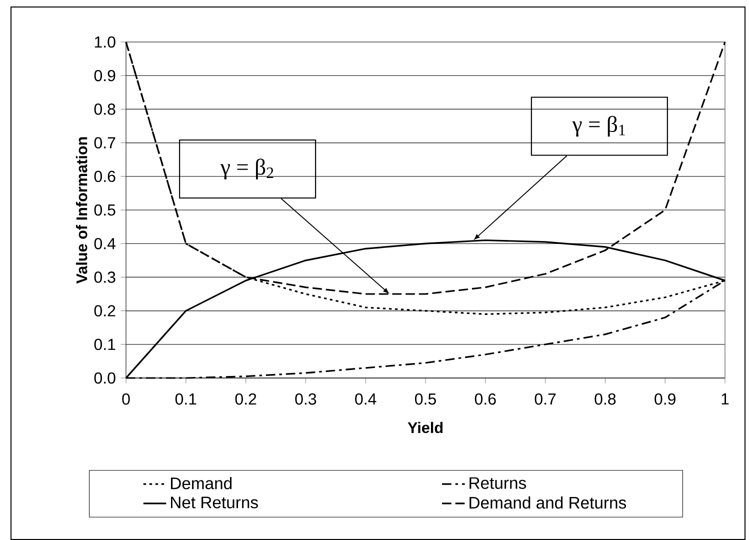  Describe the element at coordinates (598, 126) in the screenshot. I see `annotation: γ = β$_{1}$` at that location.